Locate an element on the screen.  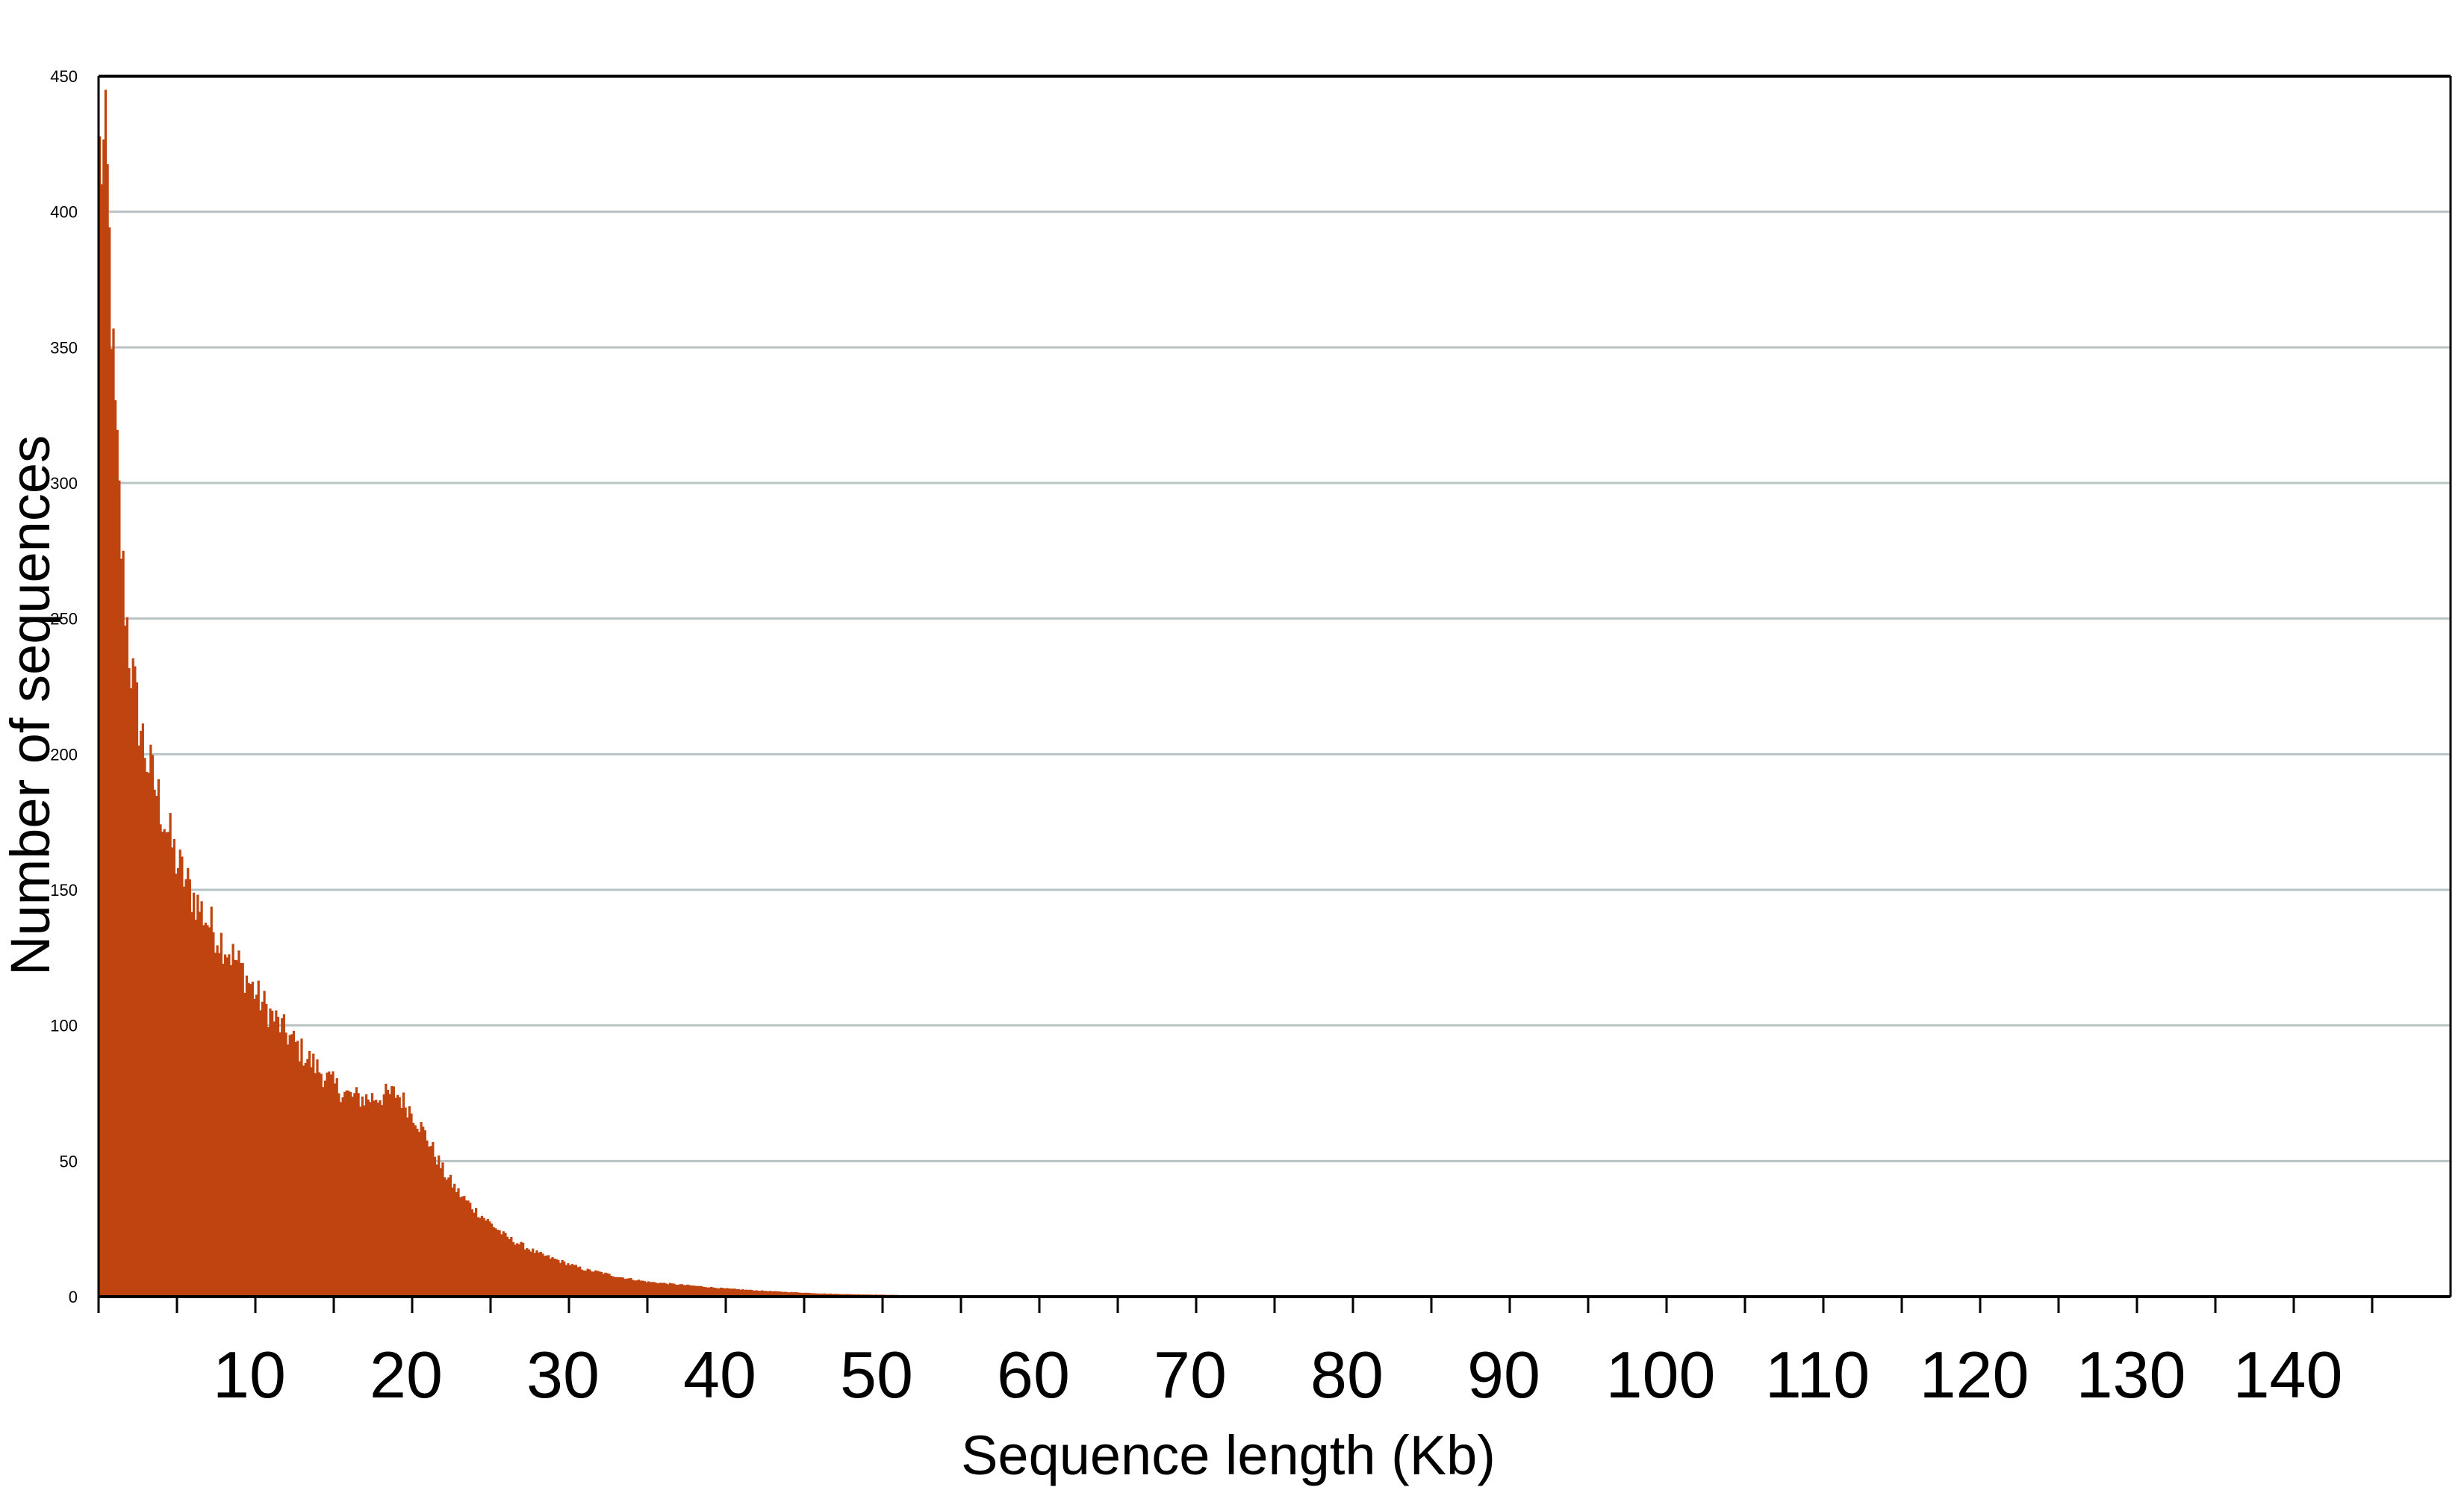
x-tick-label: 100 is located at coordinates (1661, 1375).